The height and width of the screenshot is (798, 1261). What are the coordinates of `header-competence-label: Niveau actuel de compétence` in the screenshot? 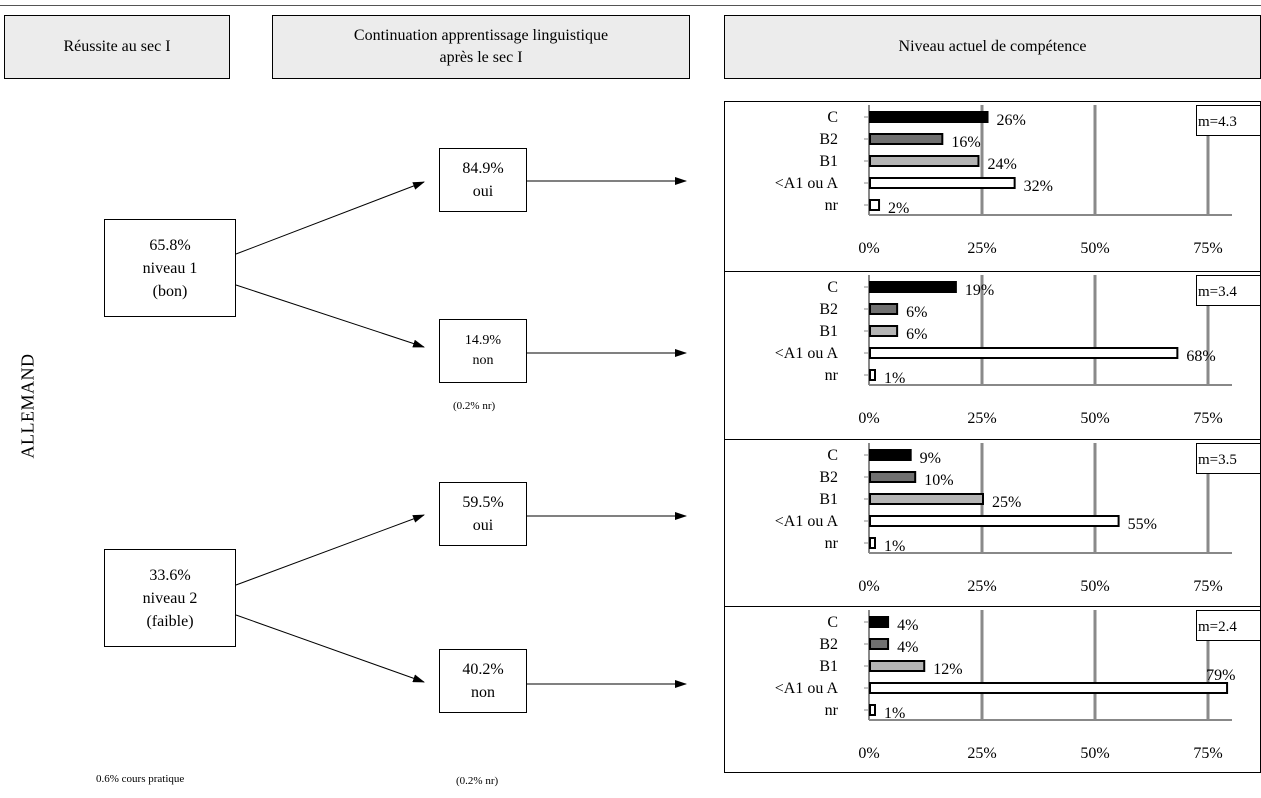 It's located at (992, 46).